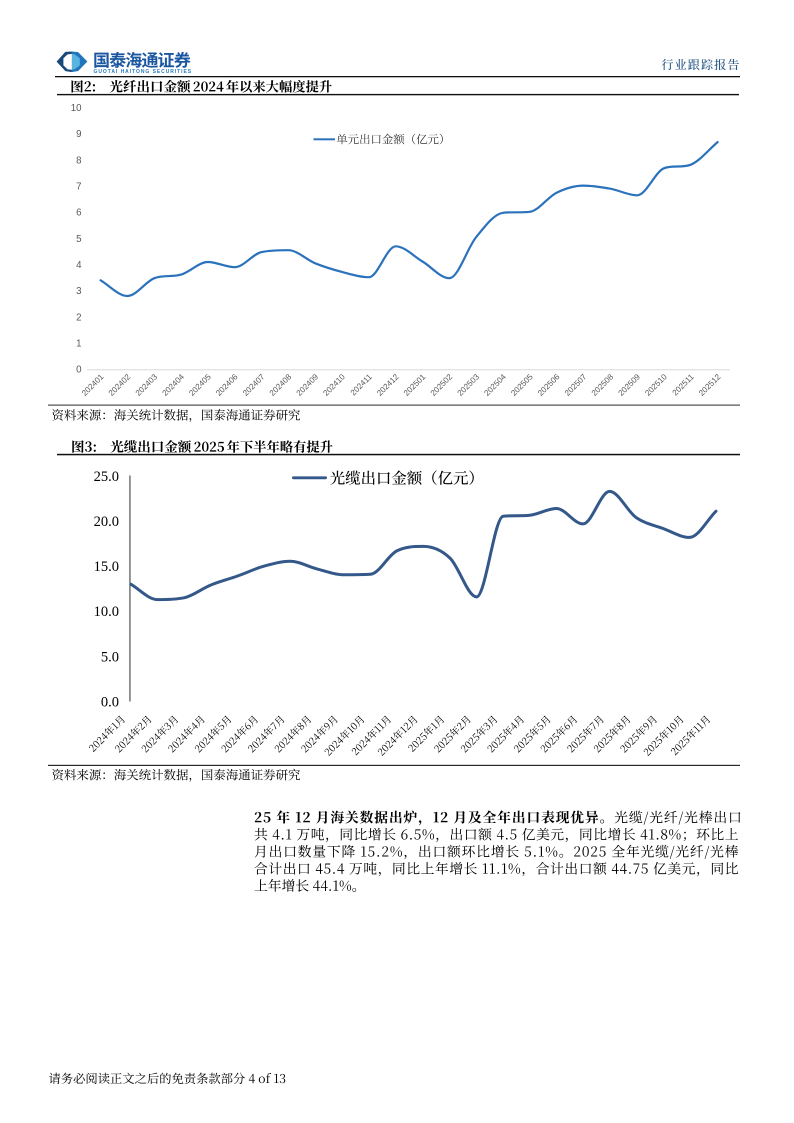 Image resolution: width=794 pixels, height=1123 pixels. What do you see at coordinates (106, 567) in the screenshot?
I see `svg-text: 15.0` at bounding box center [106, 567].